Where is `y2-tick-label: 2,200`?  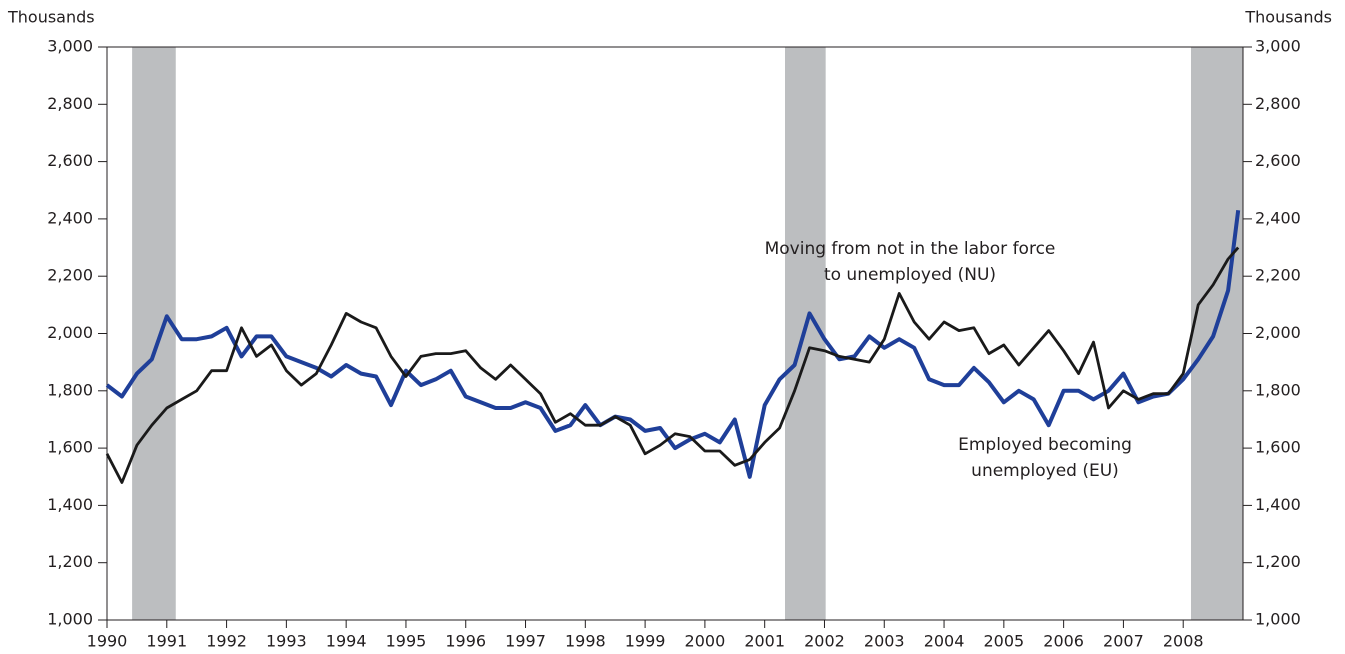
y2-tick-label: 2,200 is located at coordinates (1278, 275).